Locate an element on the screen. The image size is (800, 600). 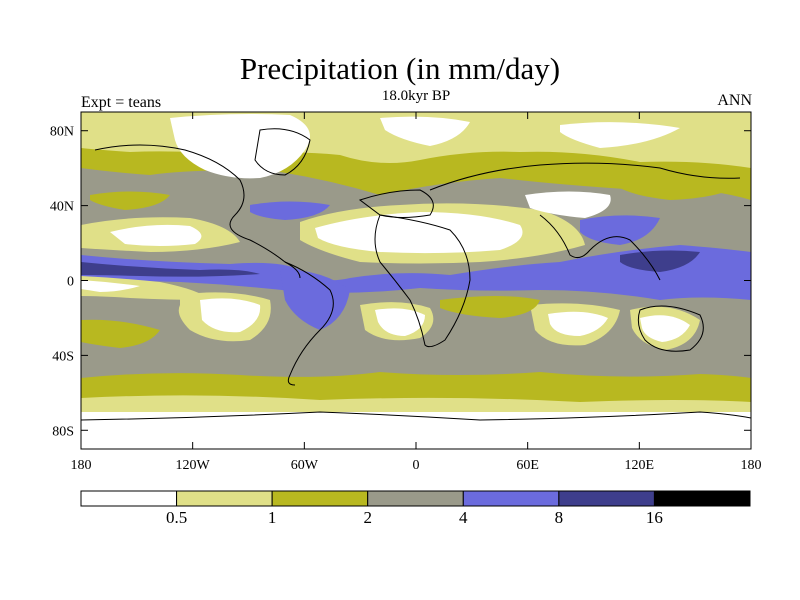
colorbar-level-label: 8 is located at coordinates (559, 517).